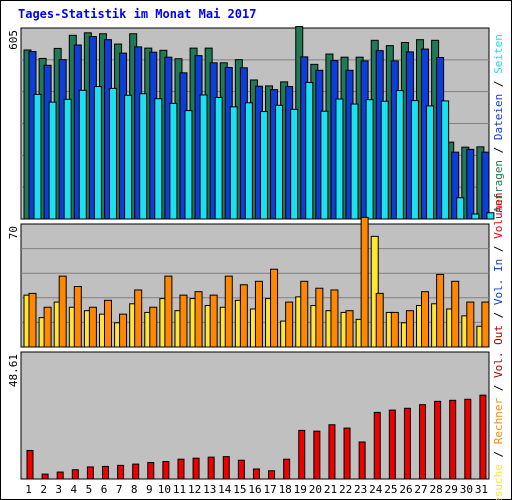 This screenshot has width=512, height=500. What do you see at coordinates (300, 489) in the screenshot?
I see `x-tick-label-day-19: 19` at bounding box center [300, 489].